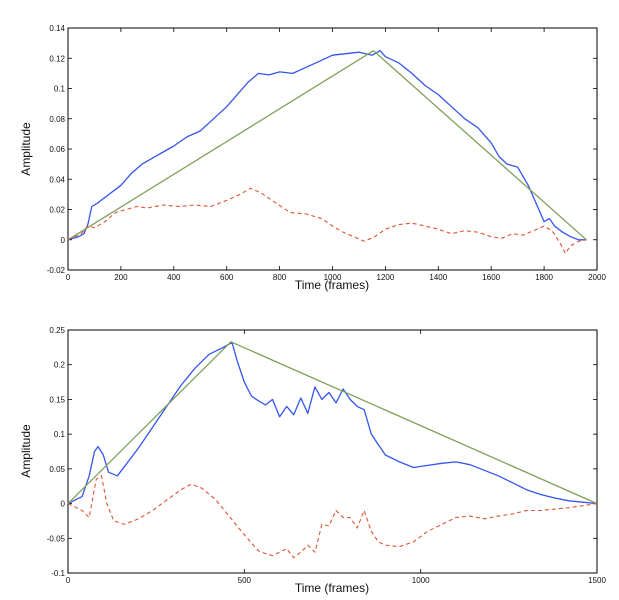 This screenshot has width=619, height=600. Describe the element at coordinates (56, 270) in the screenshot. I see `y-tick-label: -0.02` at that location.